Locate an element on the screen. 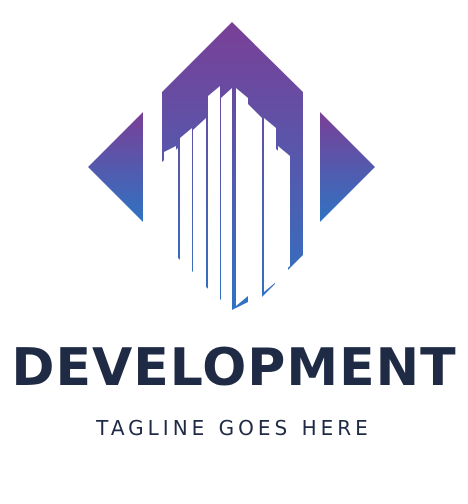 The width and height of the screenshot is (468, 504). left-triangle-shape is located at coordinates (115, 167).